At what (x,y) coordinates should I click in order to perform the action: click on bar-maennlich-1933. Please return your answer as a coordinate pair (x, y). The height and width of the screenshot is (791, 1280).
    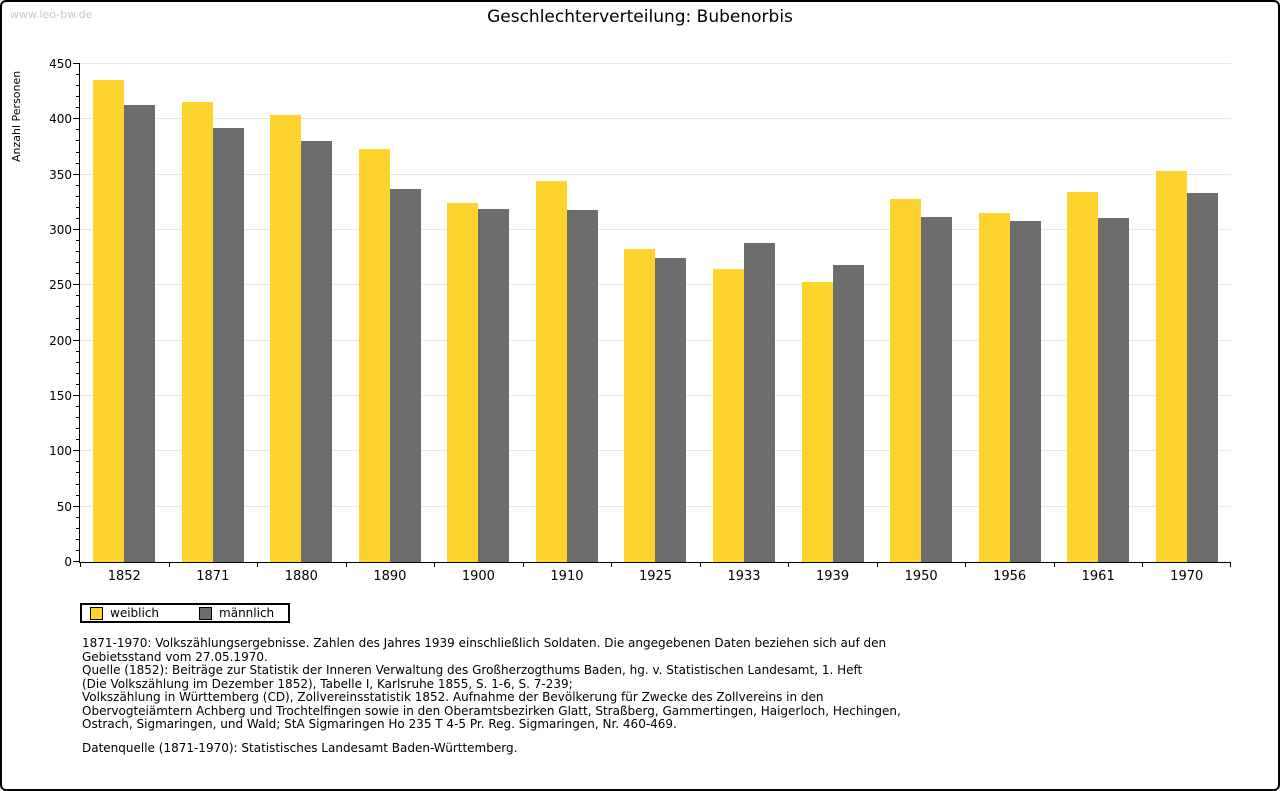
    Looking at the image, I should click on (760, 402).